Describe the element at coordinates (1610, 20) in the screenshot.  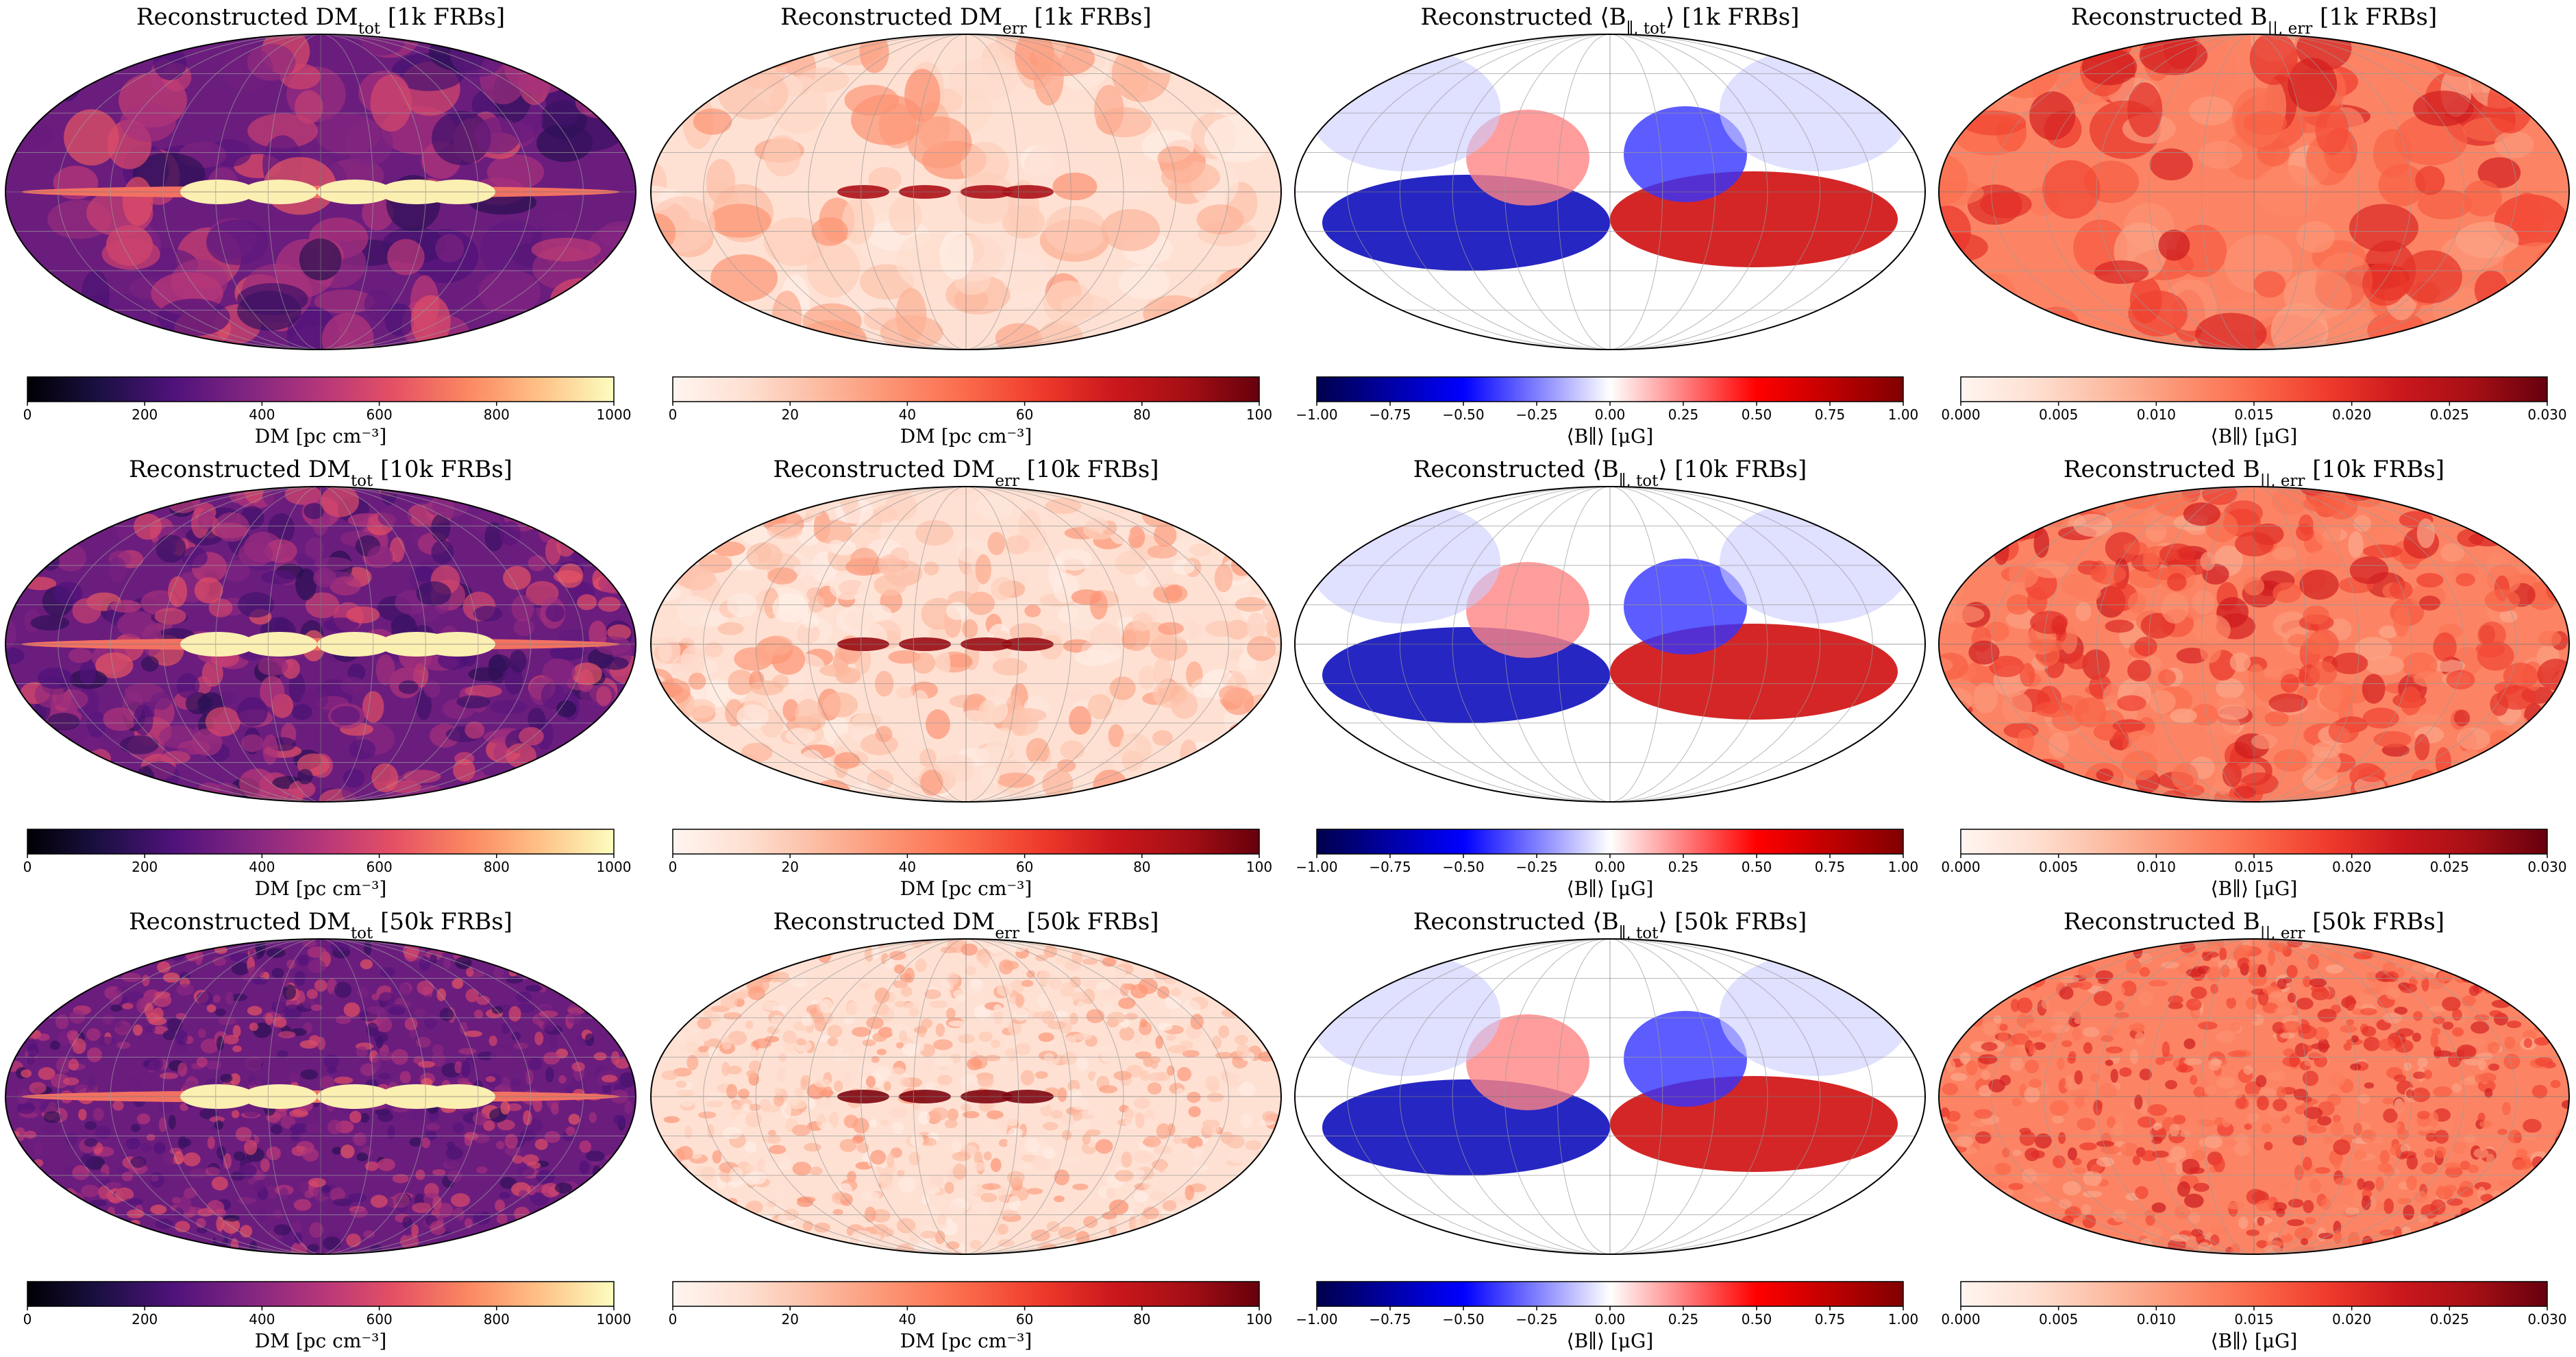
I see `panel-title: Reconstructed ⟨B∥, tot⟩ [1k FRBs]` at that location.